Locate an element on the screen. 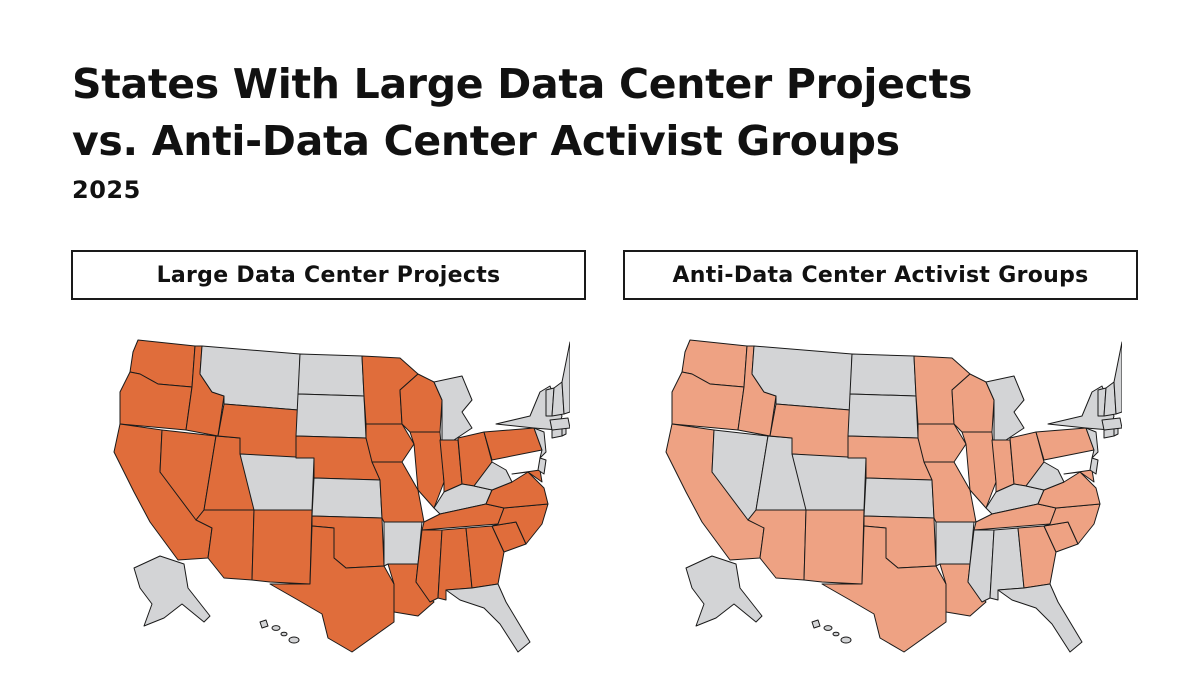 The width and height of the screenshot is (1200, 675). title-line-2: vs. Anti-Data Center Activist Groups is located at coordinates (486, 141).